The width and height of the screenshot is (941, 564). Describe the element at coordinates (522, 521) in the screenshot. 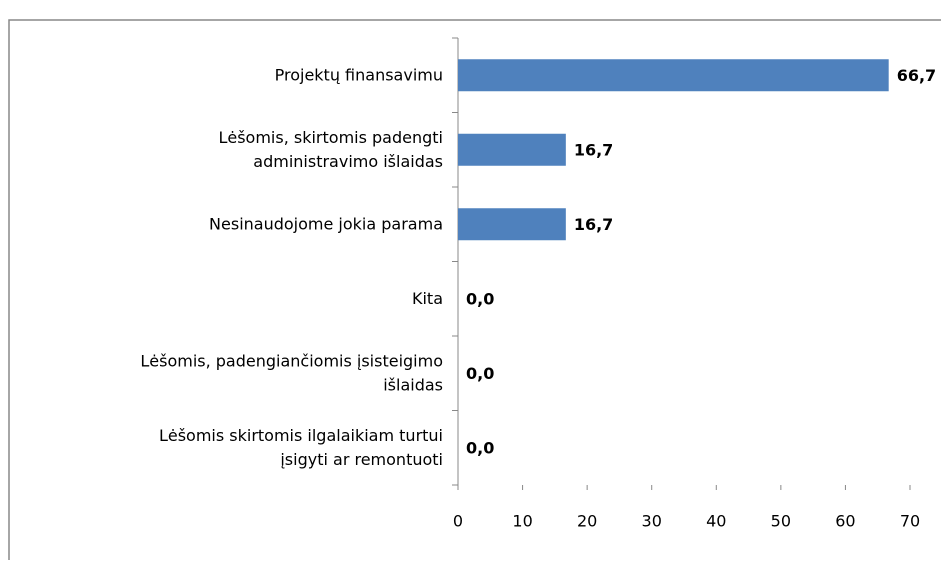

I see `x-tick-label: 10` at that location.